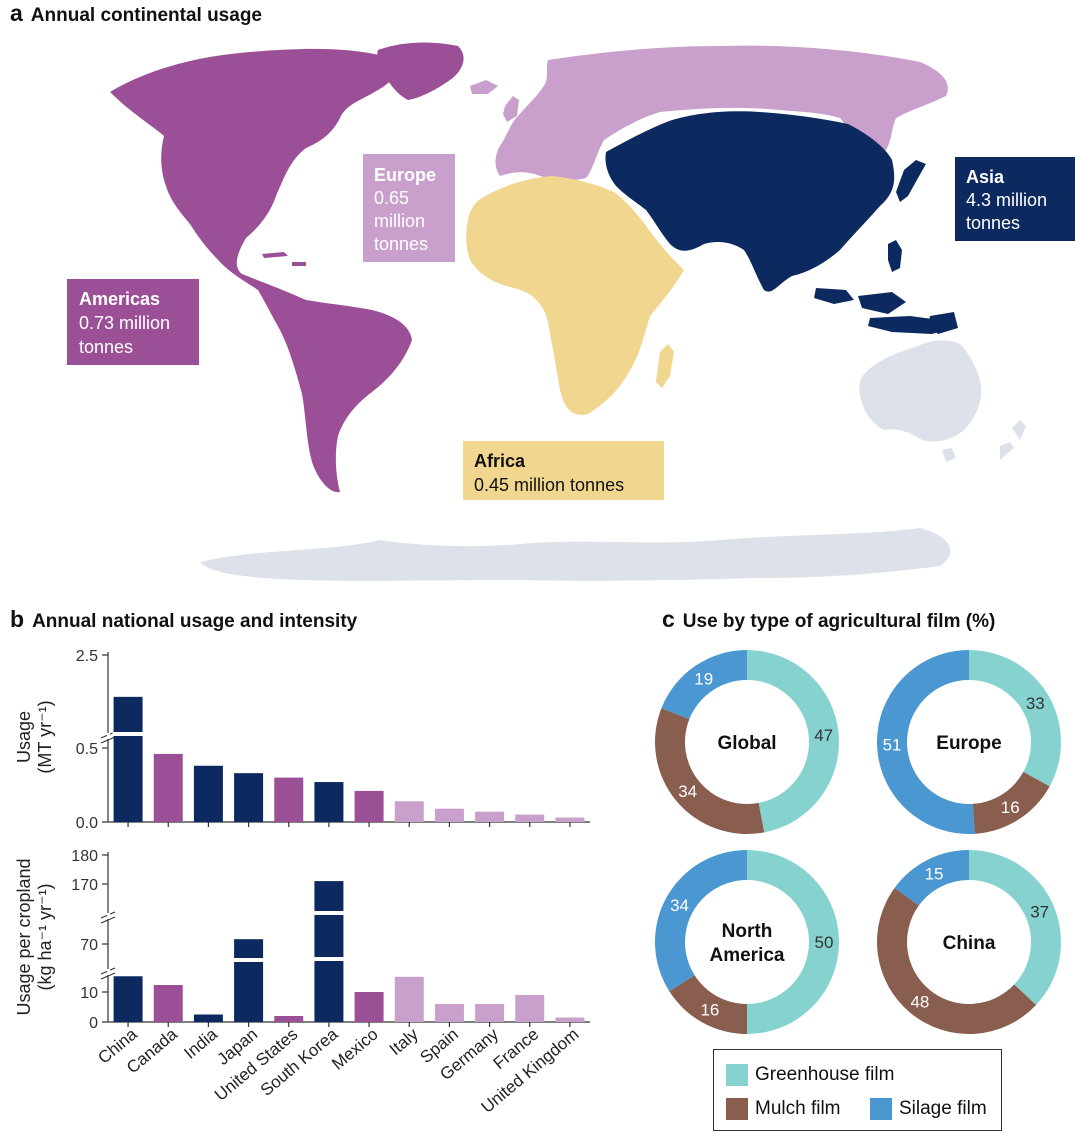 This screenshot has width=1080, height=1138. What do you see at coordinates (119, 299) in the screenshot?
I see `label-americas-name: Americas` at bounding box center [119, 299].